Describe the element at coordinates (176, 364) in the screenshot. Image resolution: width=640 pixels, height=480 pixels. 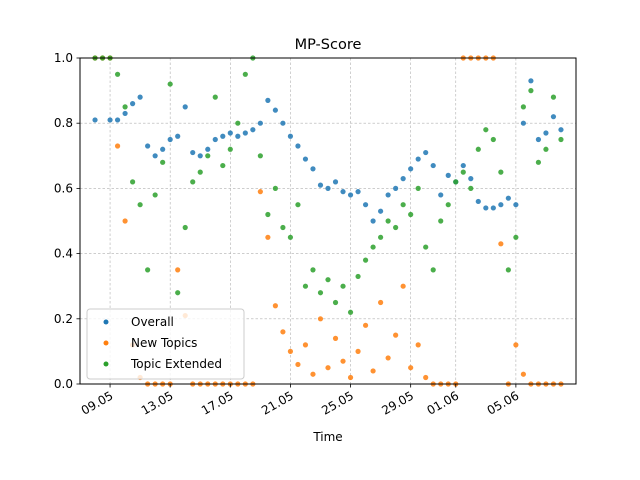
I see `legend-label-topic-extended: Topic Extended` at that location.